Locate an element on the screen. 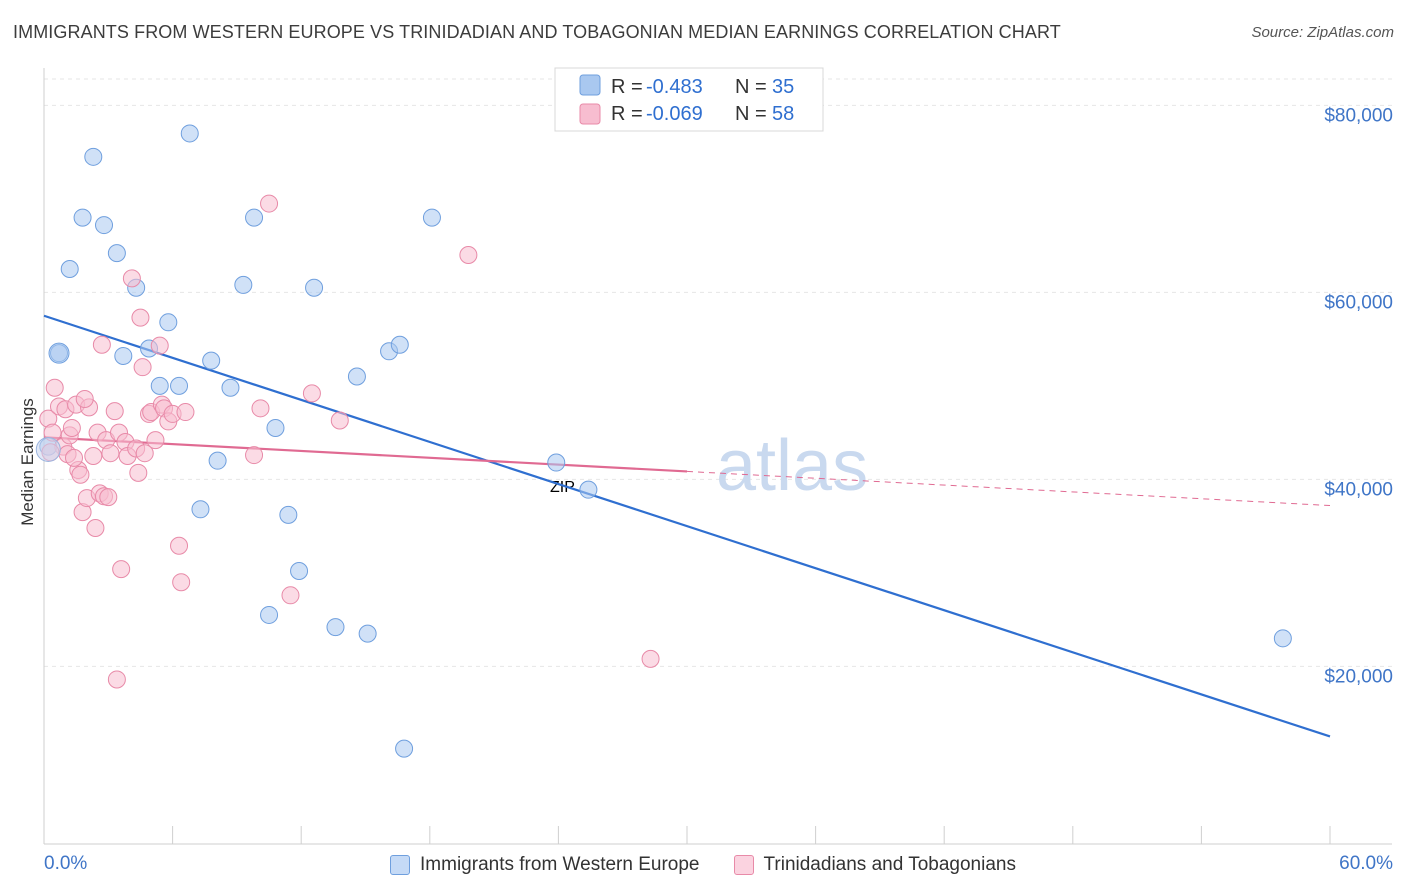  legend-swatch-trinidadian is located at coordinates (590, 114).